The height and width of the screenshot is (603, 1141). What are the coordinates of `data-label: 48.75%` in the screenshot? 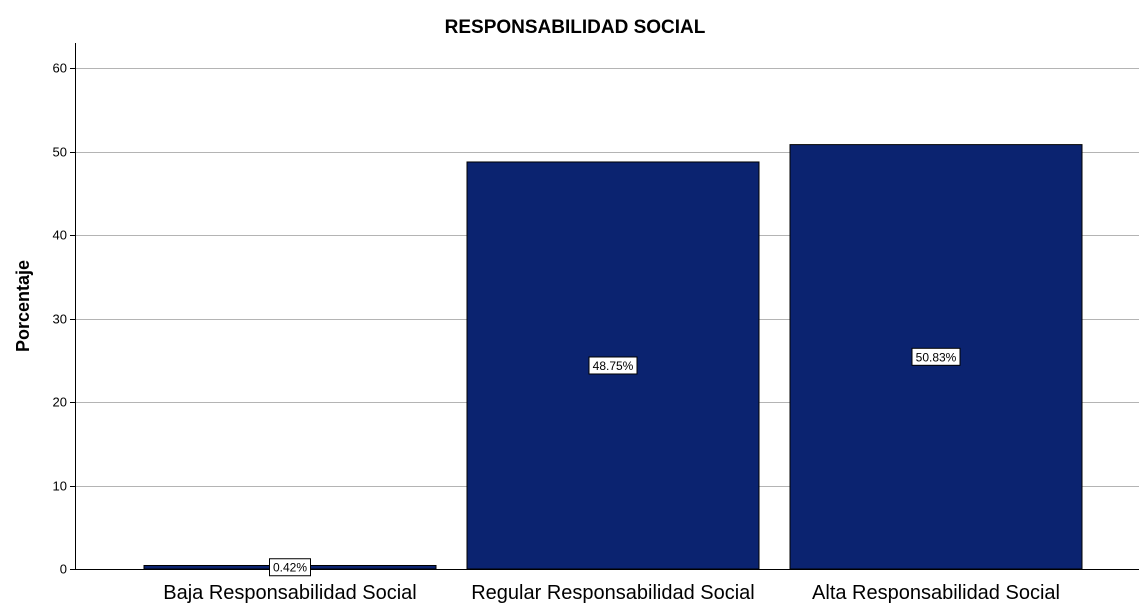 It's located at (613, 366).